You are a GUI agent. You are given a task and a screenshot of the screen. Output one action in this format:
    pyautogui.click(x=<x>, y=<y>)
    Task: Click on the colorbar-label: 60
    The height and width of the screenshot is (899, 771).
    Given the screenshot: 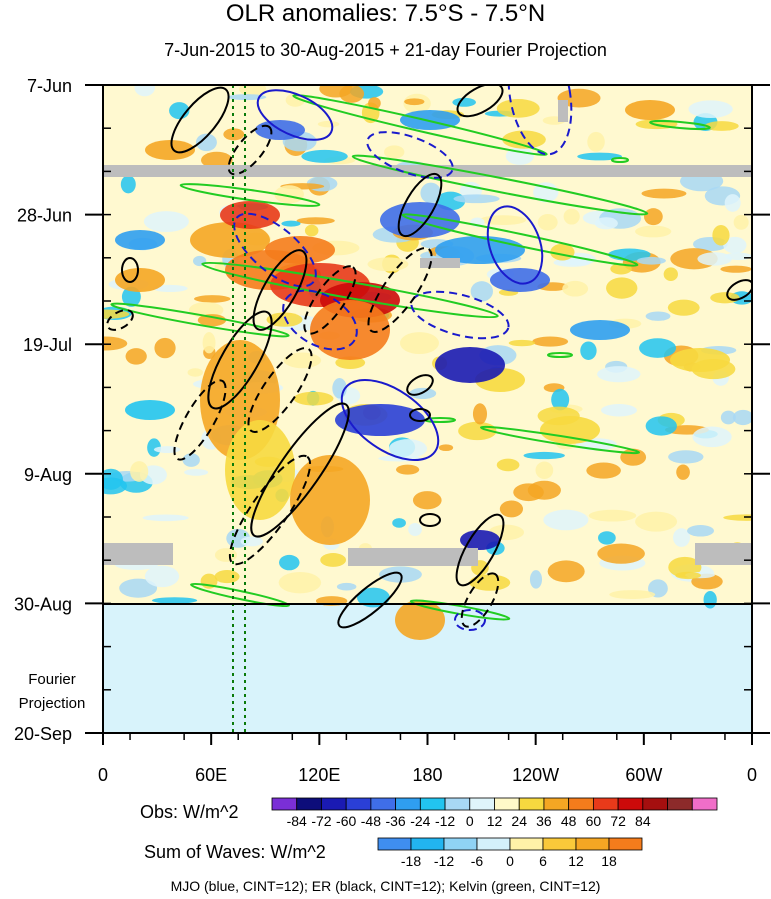 What is the action you would take?
    pyautogui.click(x=594, y=821)
    